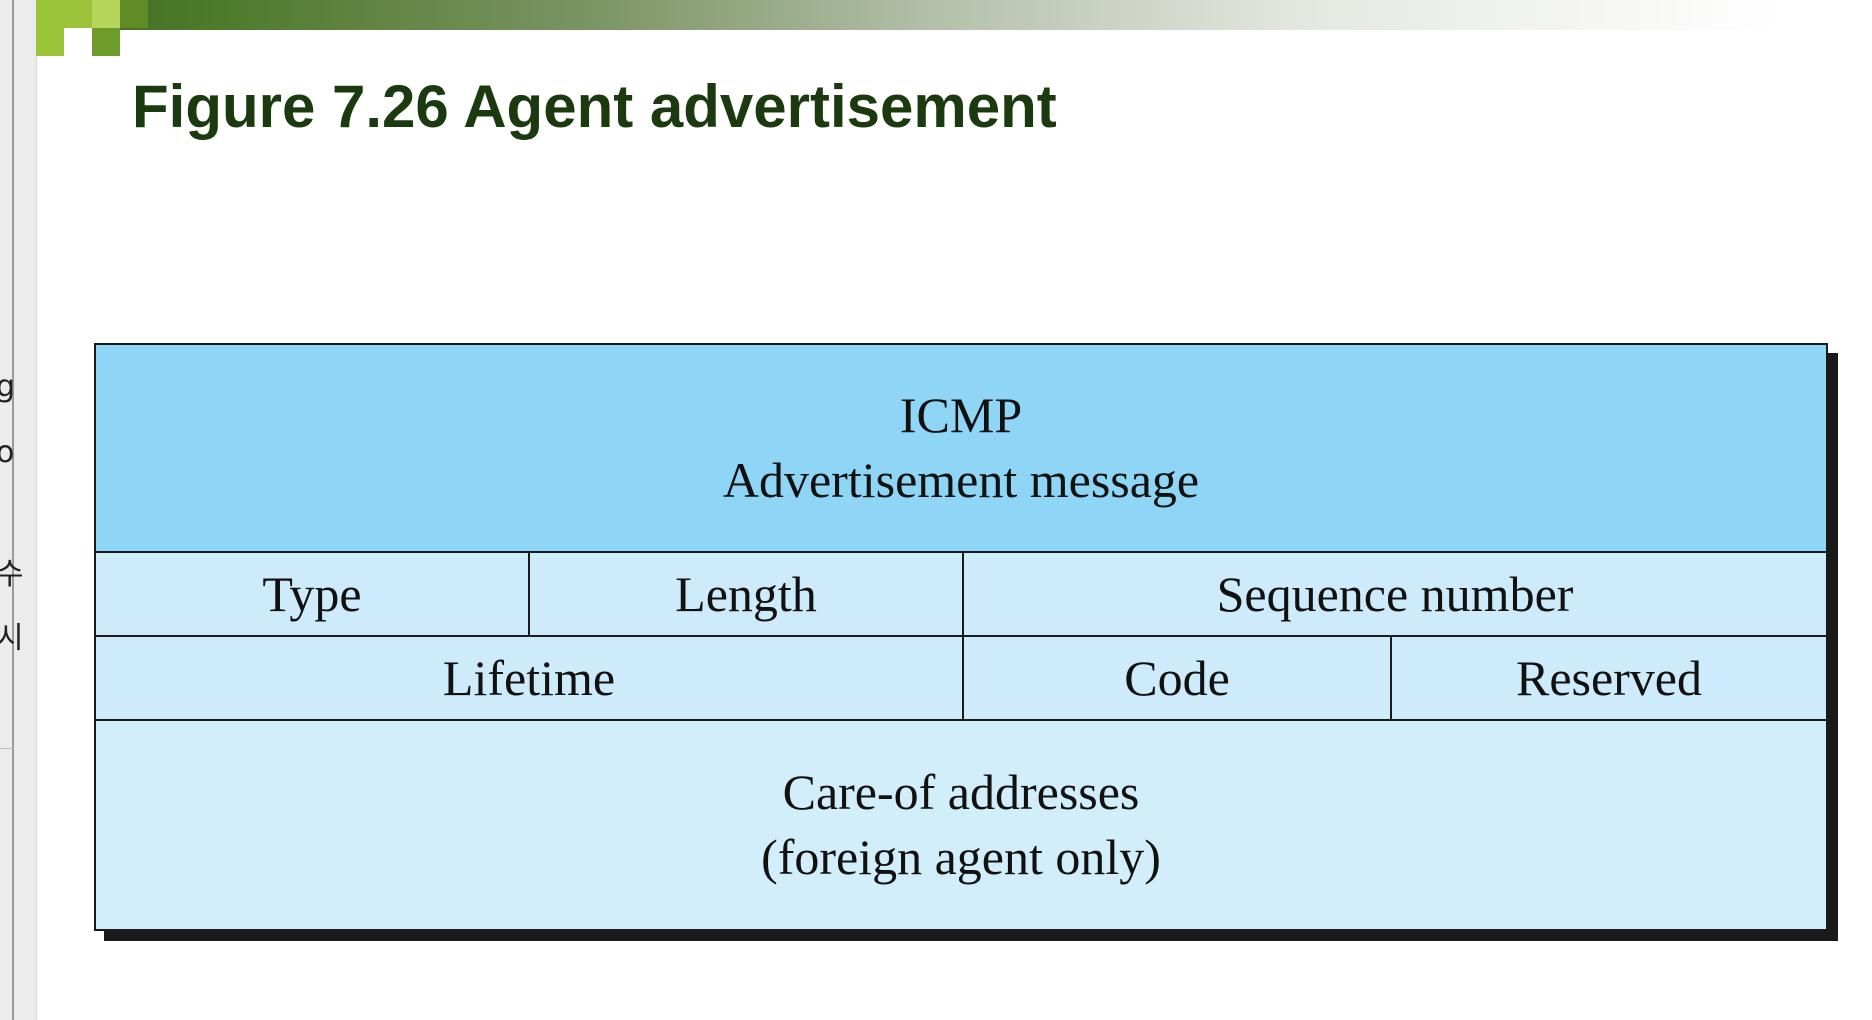 The height and width of the screenshot is (1020, 1872). I want to click on field-sequence-number-label: Sequence number, so click(1395, 593).